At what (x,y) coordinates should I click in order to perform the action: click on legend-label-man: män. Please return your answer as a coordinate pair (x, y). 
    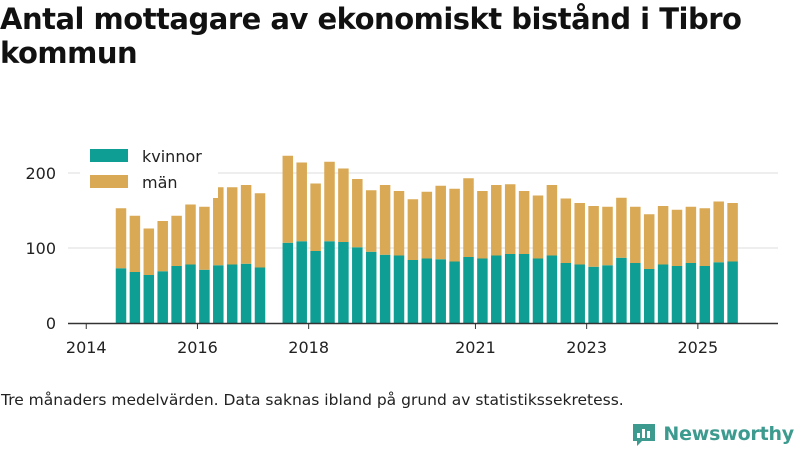
    Looking at the image, I should click on (160, 182).